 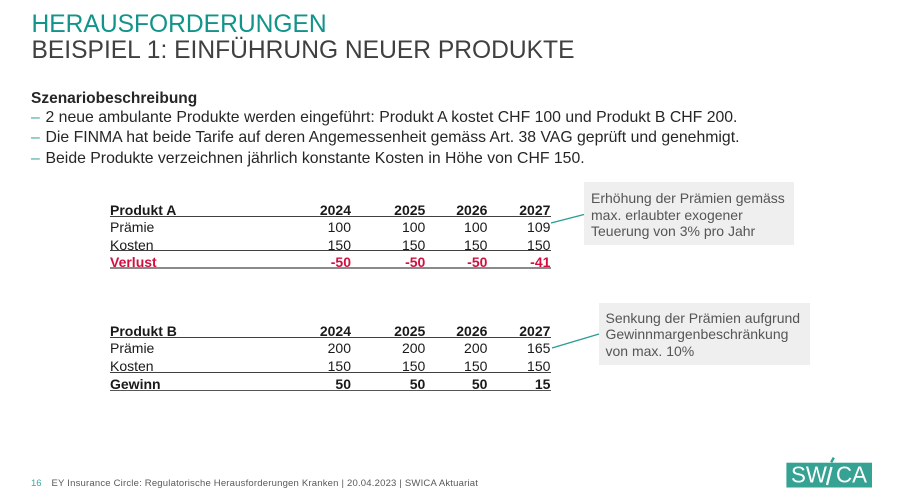 I want to click on svg-text: CA, so click(x=852, y=475).